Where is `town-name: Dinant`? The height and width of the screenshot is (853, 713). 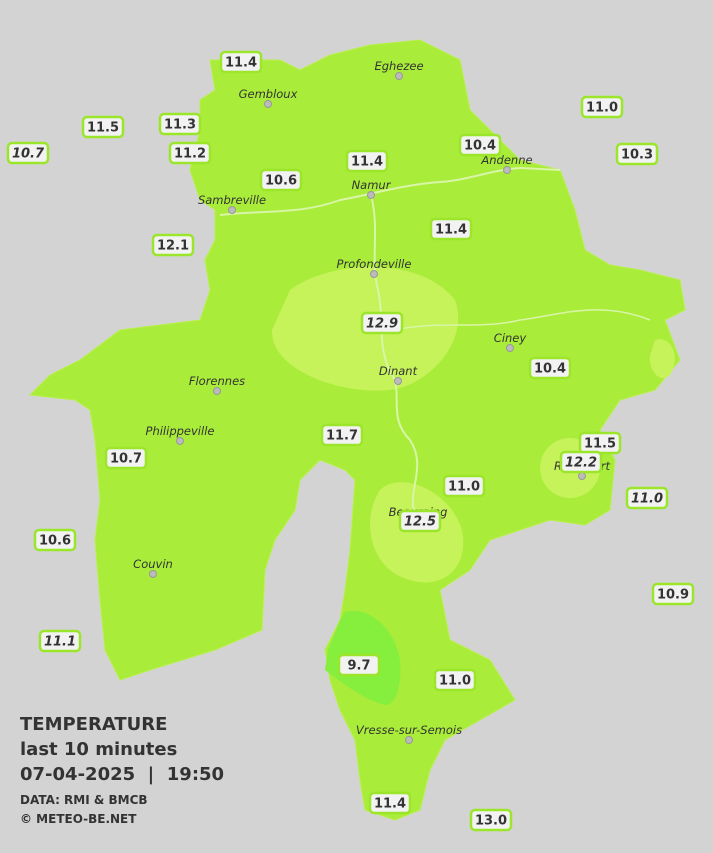 town-name: Dinant is located at coordinates (398, 371).